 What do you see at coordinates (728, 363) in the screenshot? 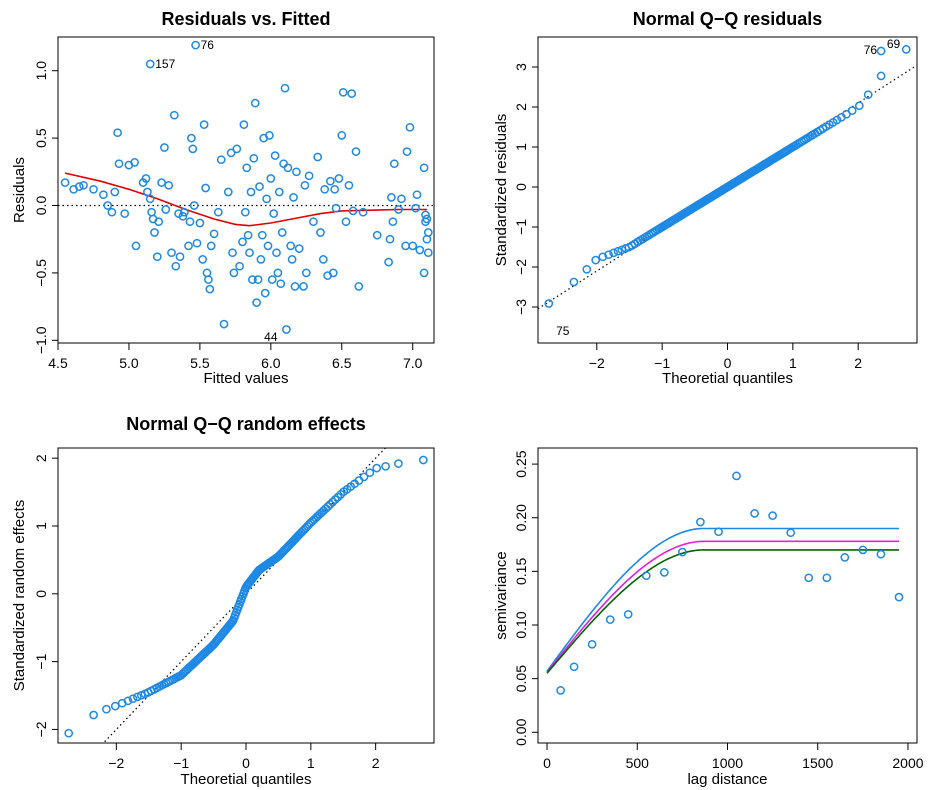
I see `panel2-x-tick-label: 0` at bounding box center [728, 363].